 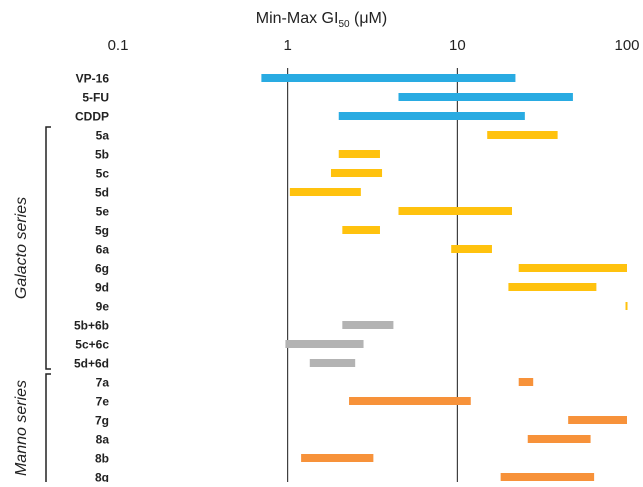 What do you see at coordinates (368, 18) in the screenshot?
I see `x-axis-title-unit: (μM)` at bounding box center [368, 18].